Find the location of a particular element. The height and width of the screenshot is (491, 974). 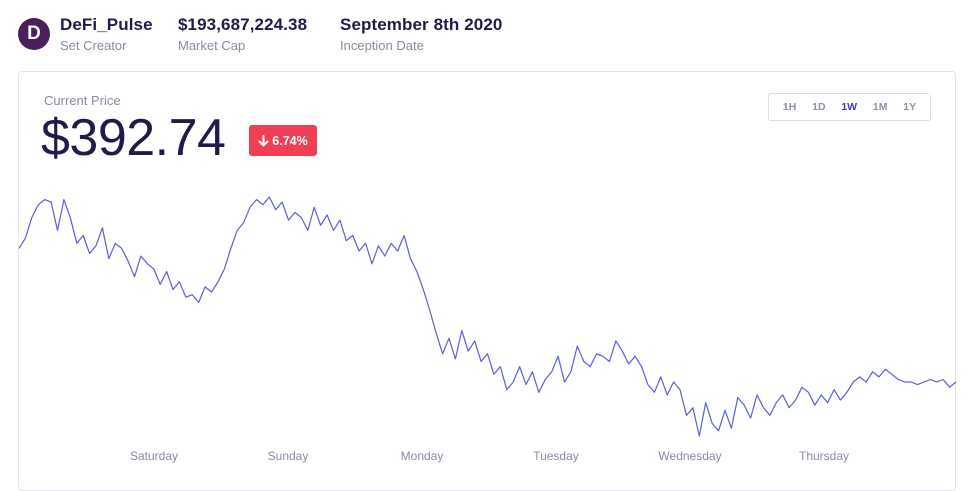

x-tick-label-thursday: Thursday is located at coordinates (824, 456).